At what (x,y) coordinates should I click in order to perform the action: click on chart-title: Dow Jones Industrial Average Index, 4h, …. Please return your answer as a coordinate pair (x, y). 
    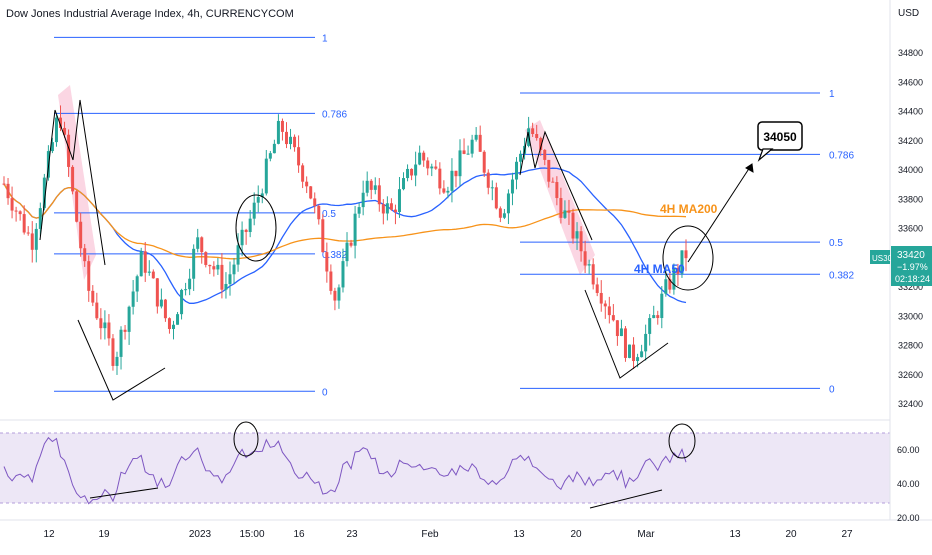
    Looking at the image, I should click on (150, 14).